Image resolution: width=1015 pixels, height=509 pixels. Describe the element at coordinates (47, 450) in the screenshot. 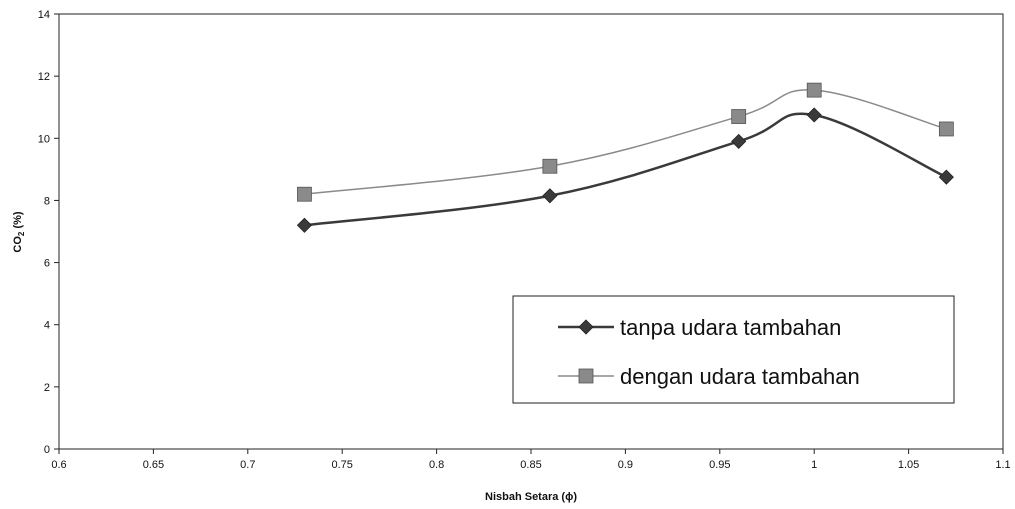

I see `y-tick-label: 0` at that location.